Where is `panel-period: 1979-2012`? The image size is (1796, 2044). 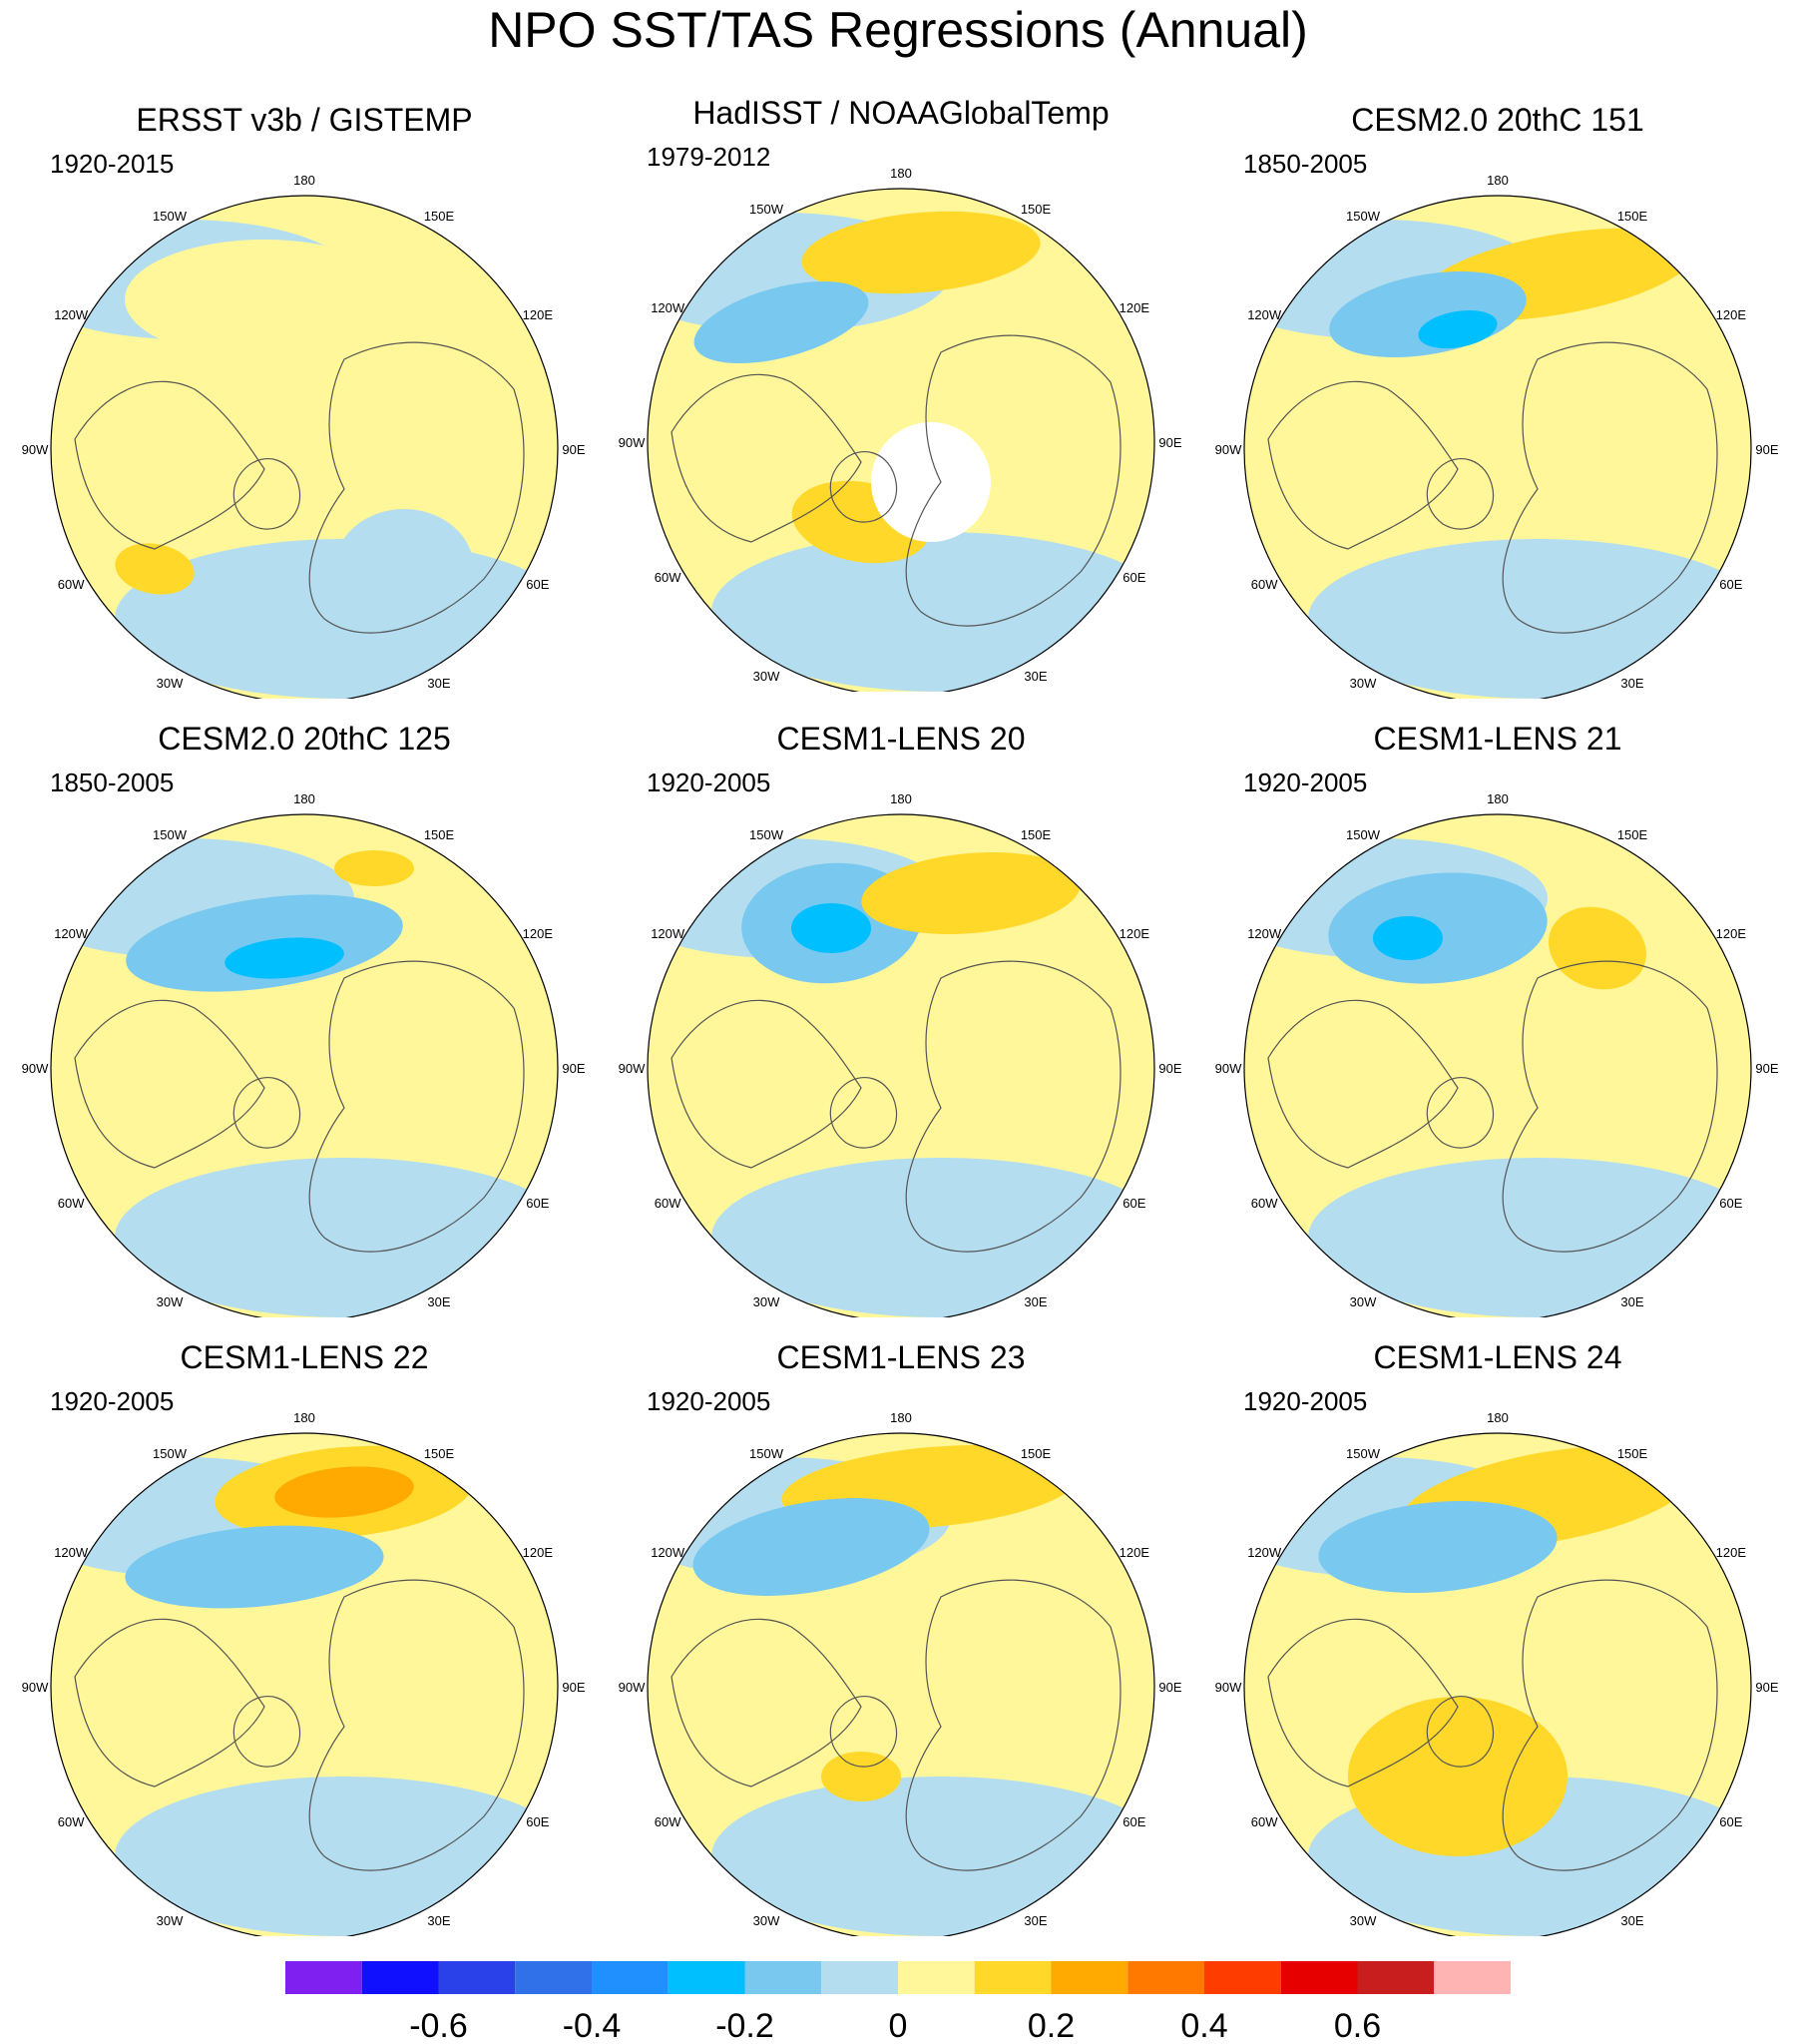
panel-period: 1979-2012 is located at coordinates (709, 157).